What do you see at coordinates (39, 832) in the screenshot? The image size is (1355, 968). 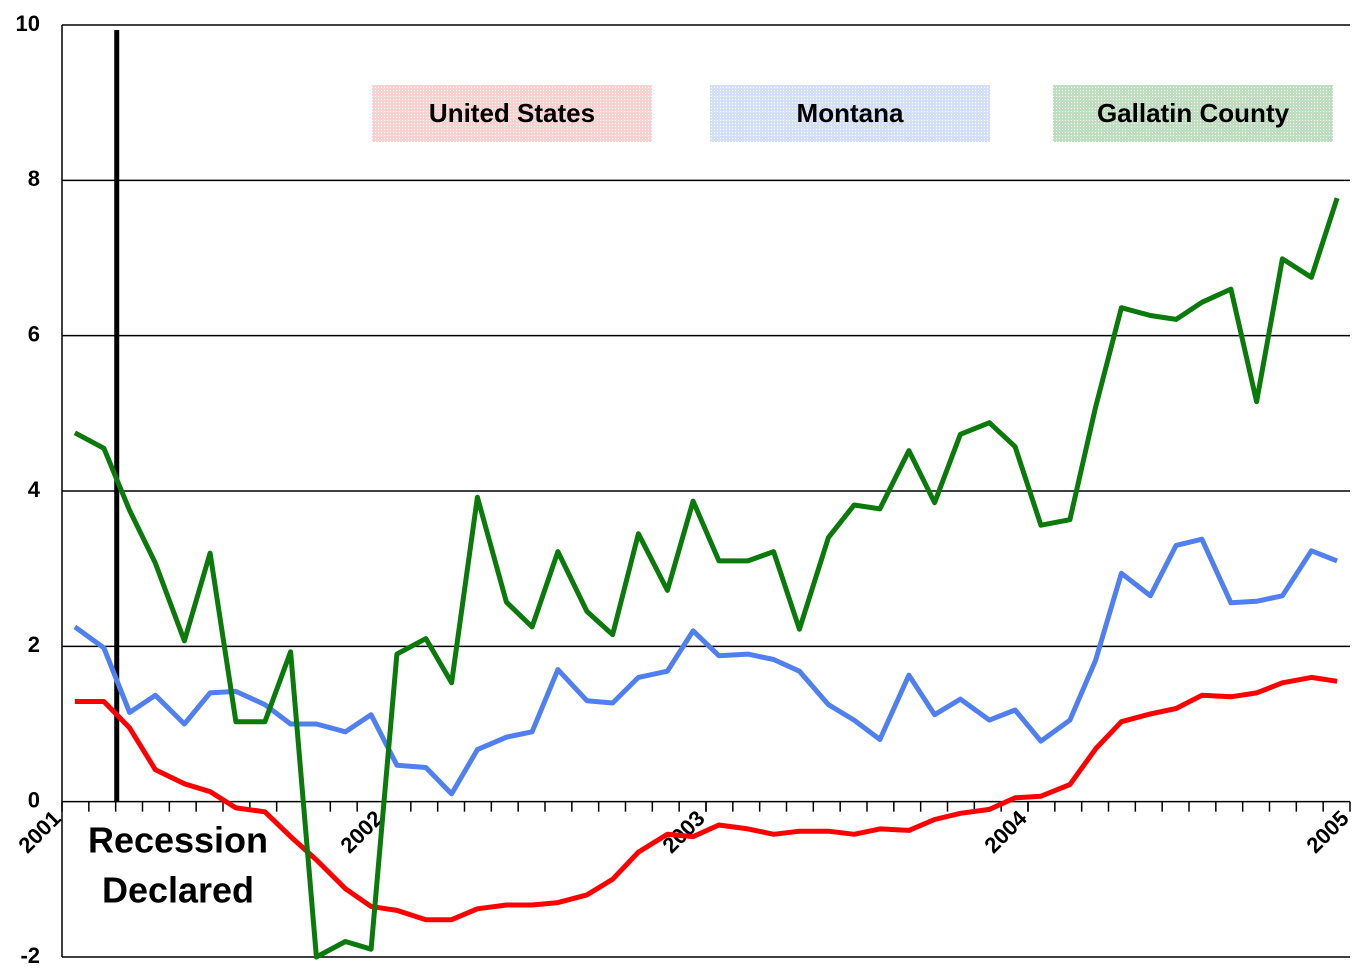 I see `x-tick-label: 2001` at bounding box center [39, 832].